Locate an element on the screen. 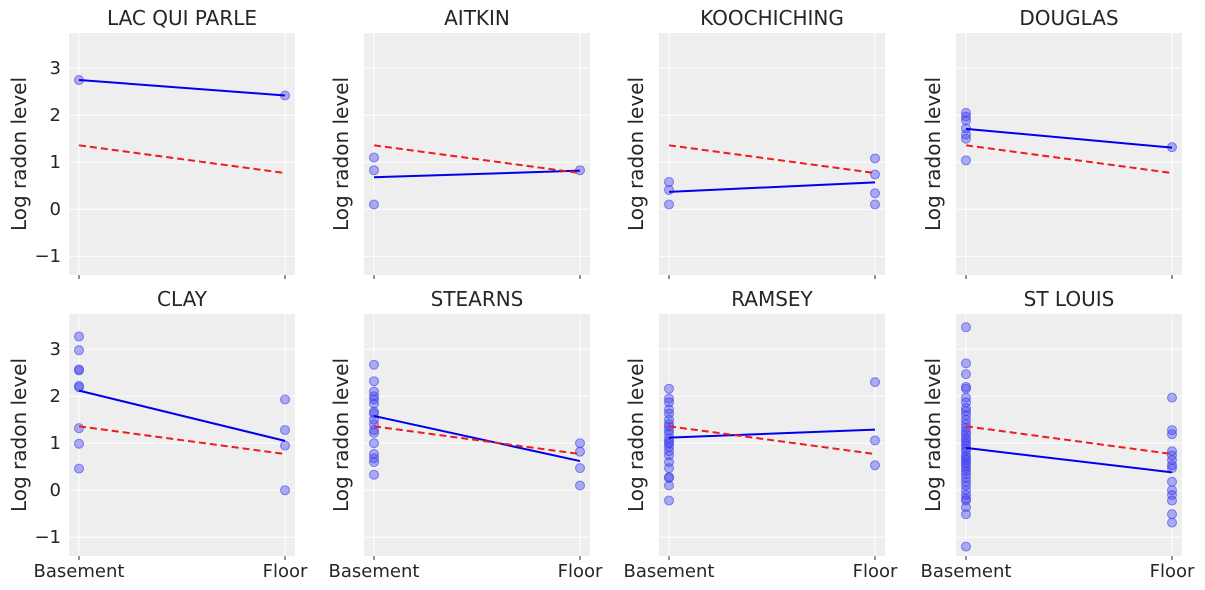 Image resolution: width=1205 pixels, height=590 pixels. panel-5-ytick-label: 0 is located at coordinates (55, 490).